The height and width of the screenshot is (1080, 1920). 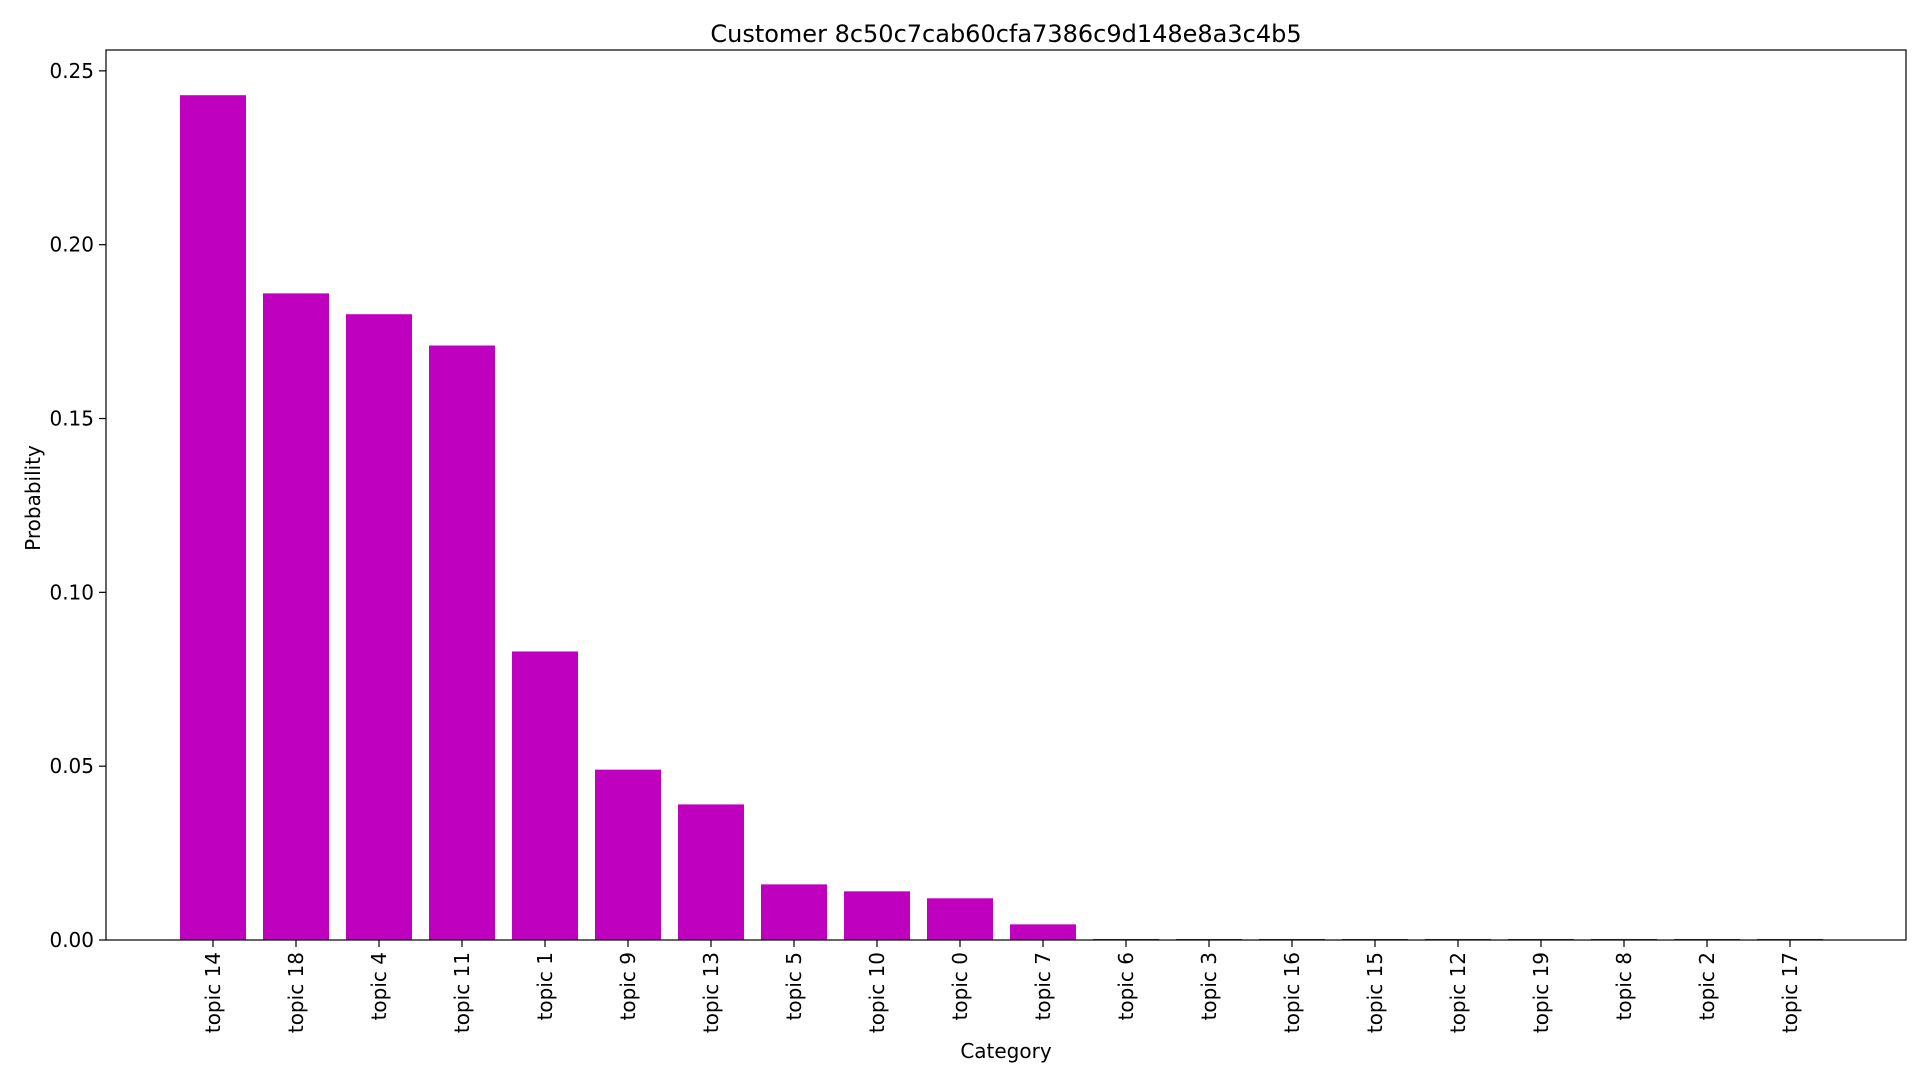 What do you see at coordinates (71, 592) in the screenshot?
I see `y-tick-label: 0.10` at bounding box center [71, 592].